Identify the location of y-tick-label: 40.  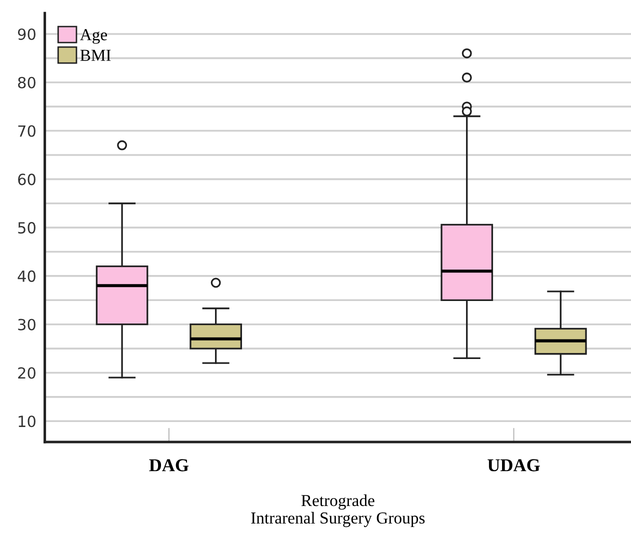
(27, 276).